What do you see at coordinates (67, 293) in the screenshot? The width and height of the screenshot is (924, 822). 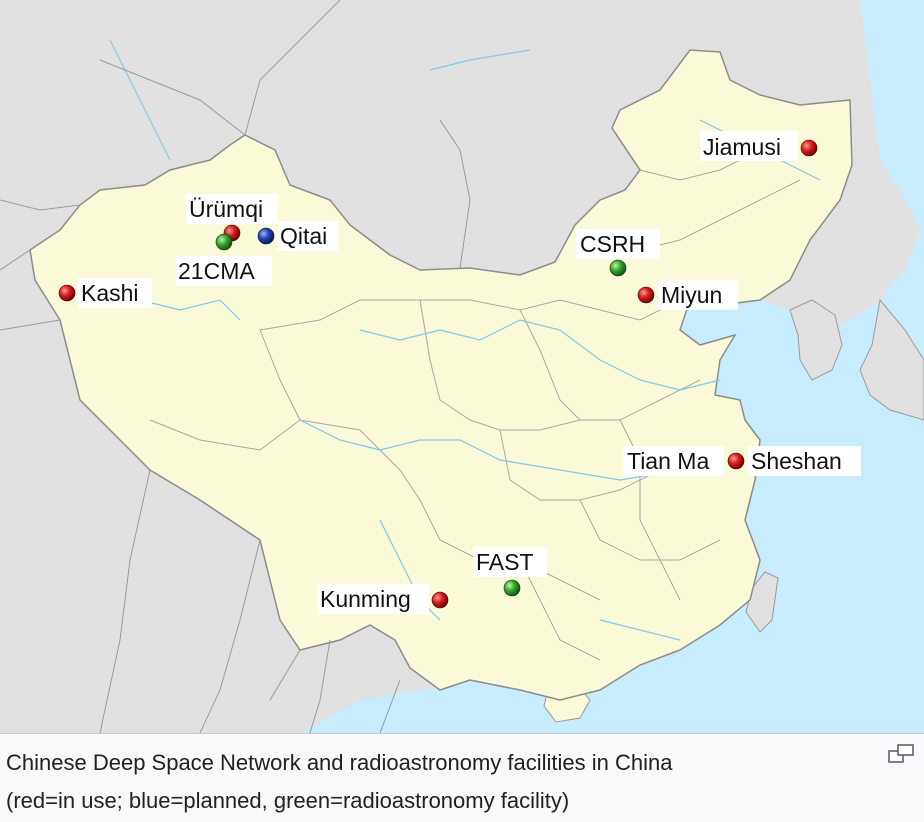 I see `marker-kashi` at bounding box center [67, 293].